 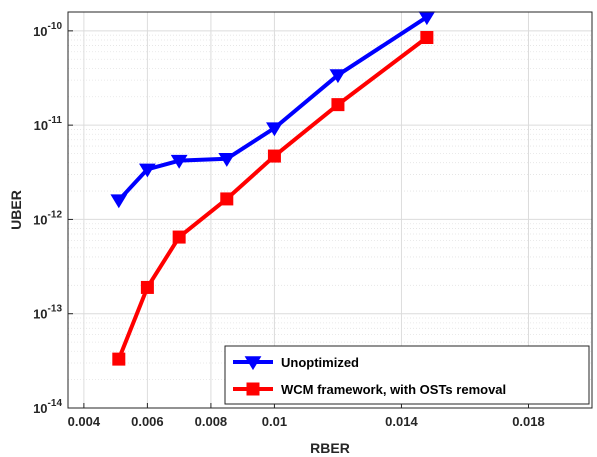 I want to click on x-tick-label: 0.006, so click(x=147, y=421).